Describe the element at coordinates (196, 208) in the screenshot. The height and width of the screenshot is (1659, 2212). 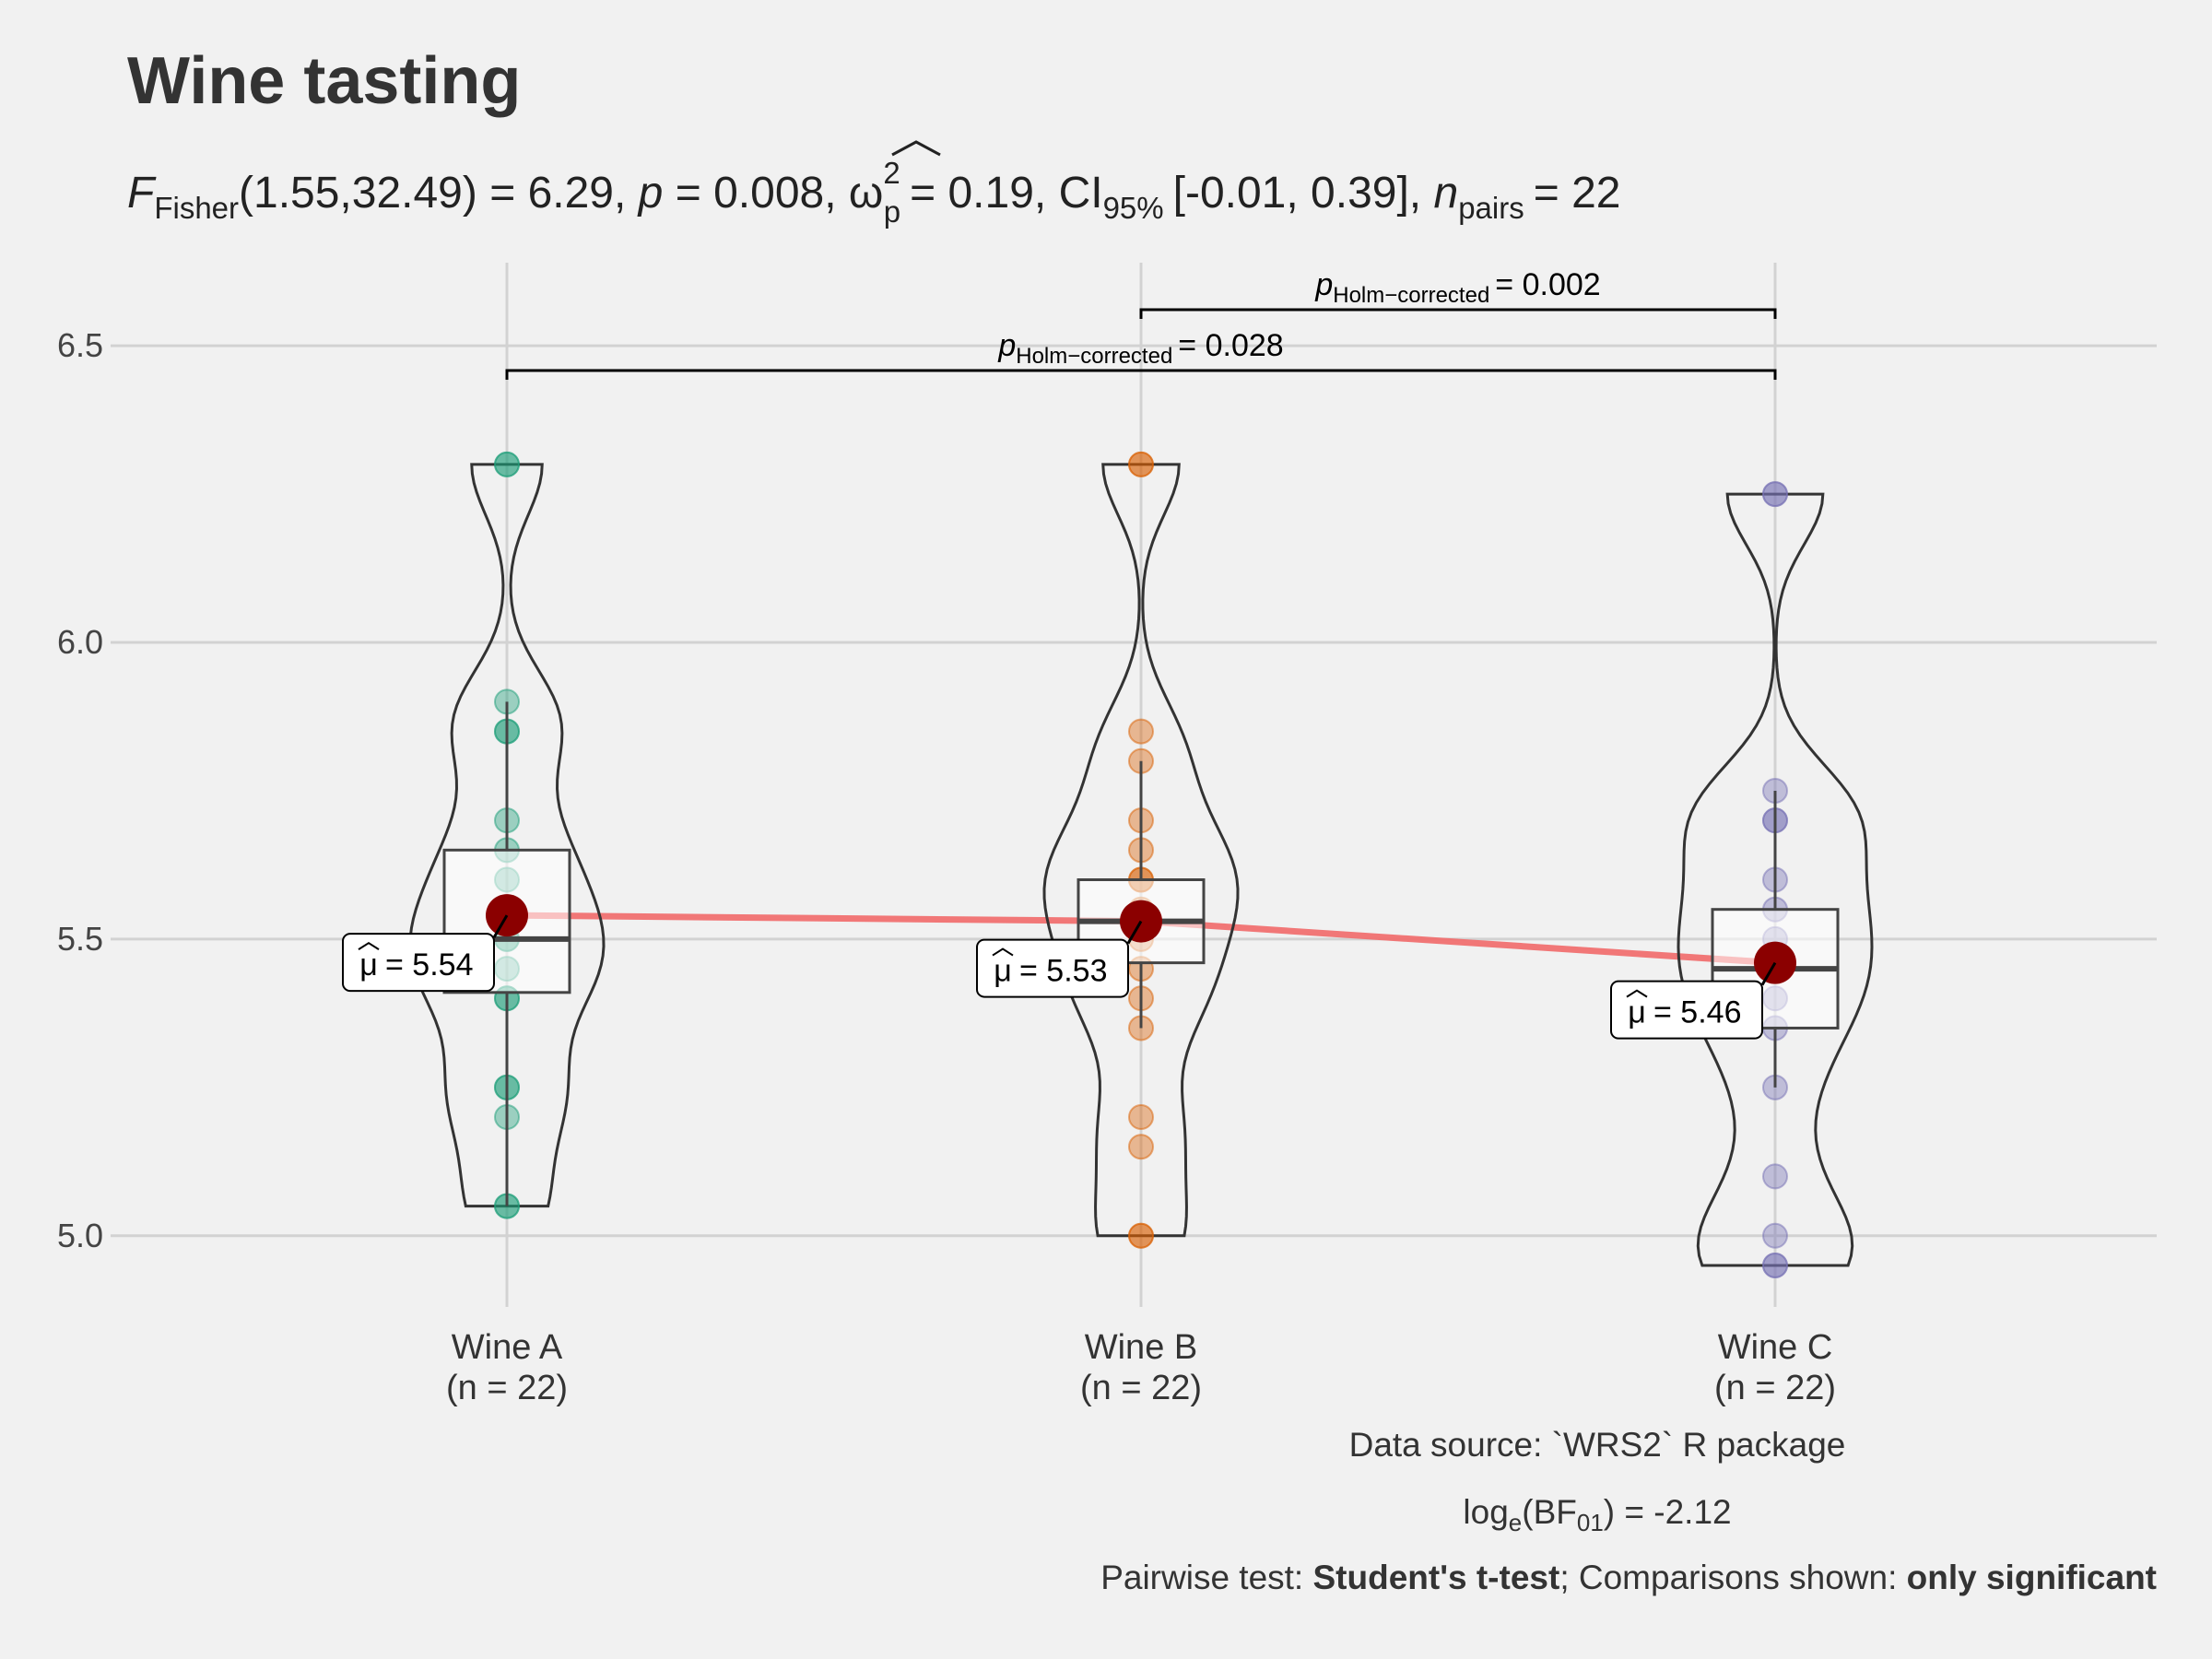
I see `subtitle-f-sub: Fisher` at that location.